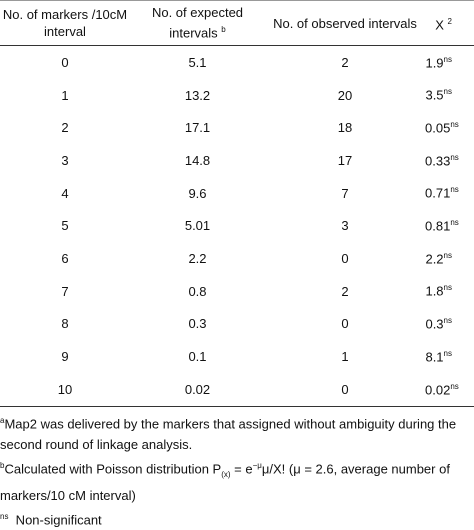 The height and width of the screenshot is (530, 474). I want to click on cell: 0.02ns, so click(449, 389).